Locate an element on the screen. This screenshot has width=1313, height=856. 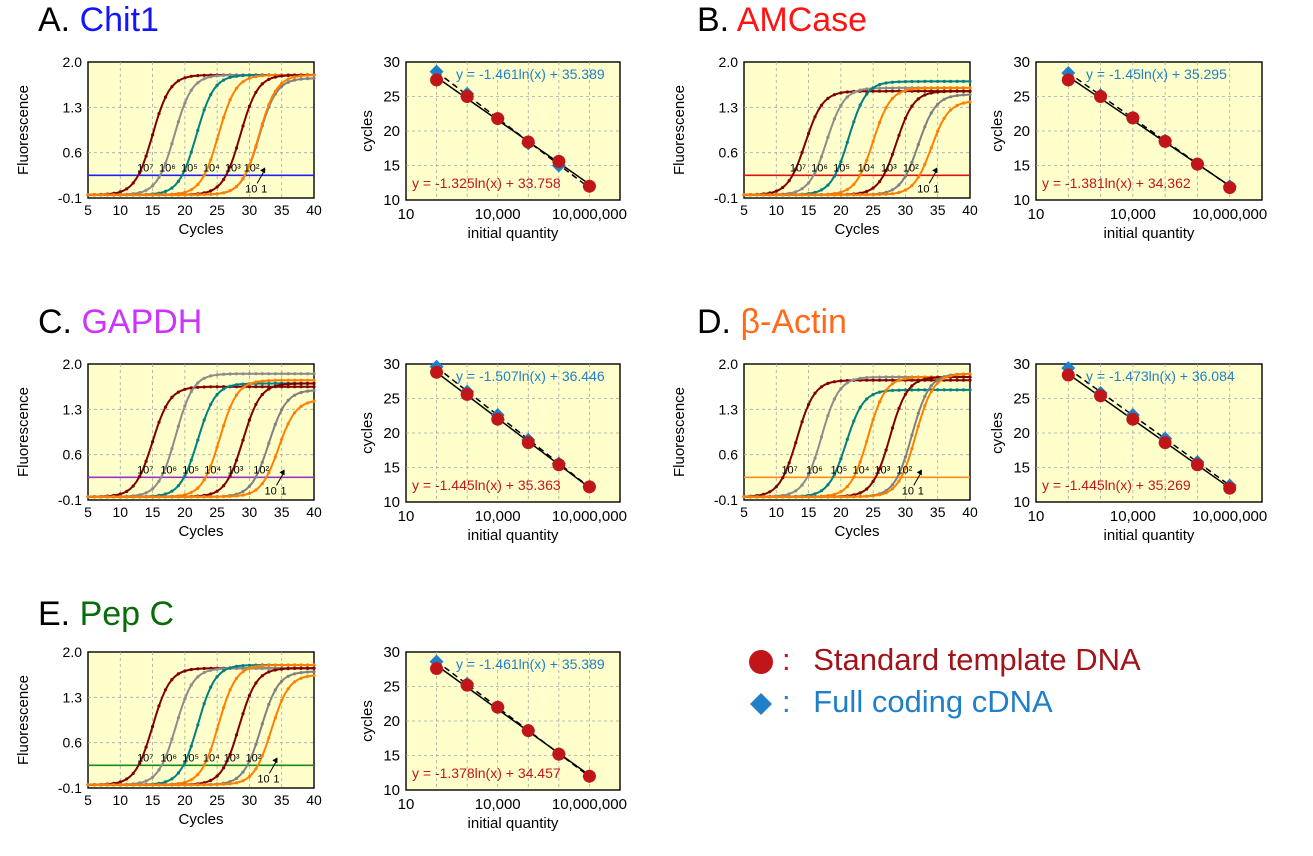
x-tick-label: 35 is located at coordinates (282, 512).